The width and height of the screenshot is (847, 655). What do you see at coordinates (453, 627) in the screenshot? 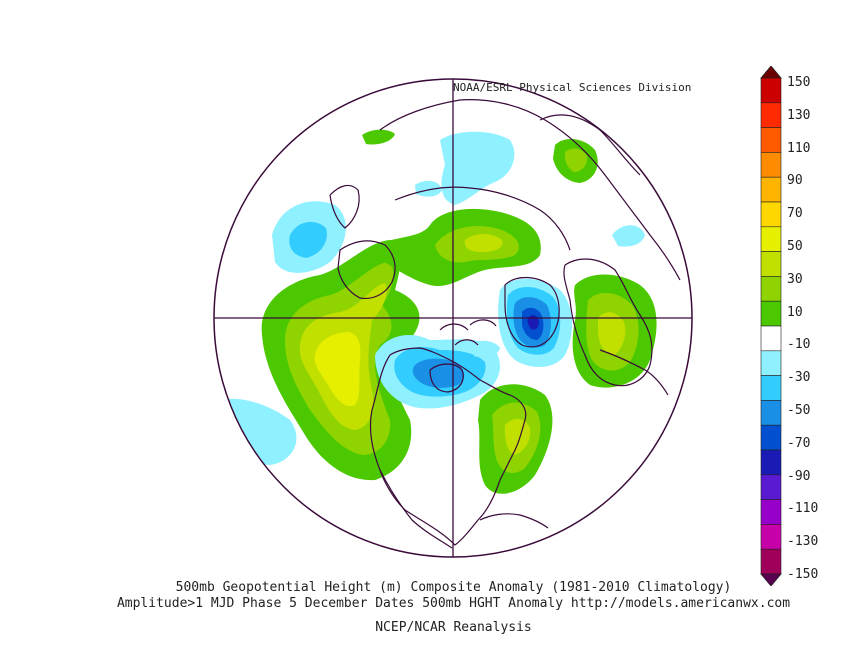
I see `title-line-3: NCEP/NCAR Reanalysis` at bounding box center [453, 627].